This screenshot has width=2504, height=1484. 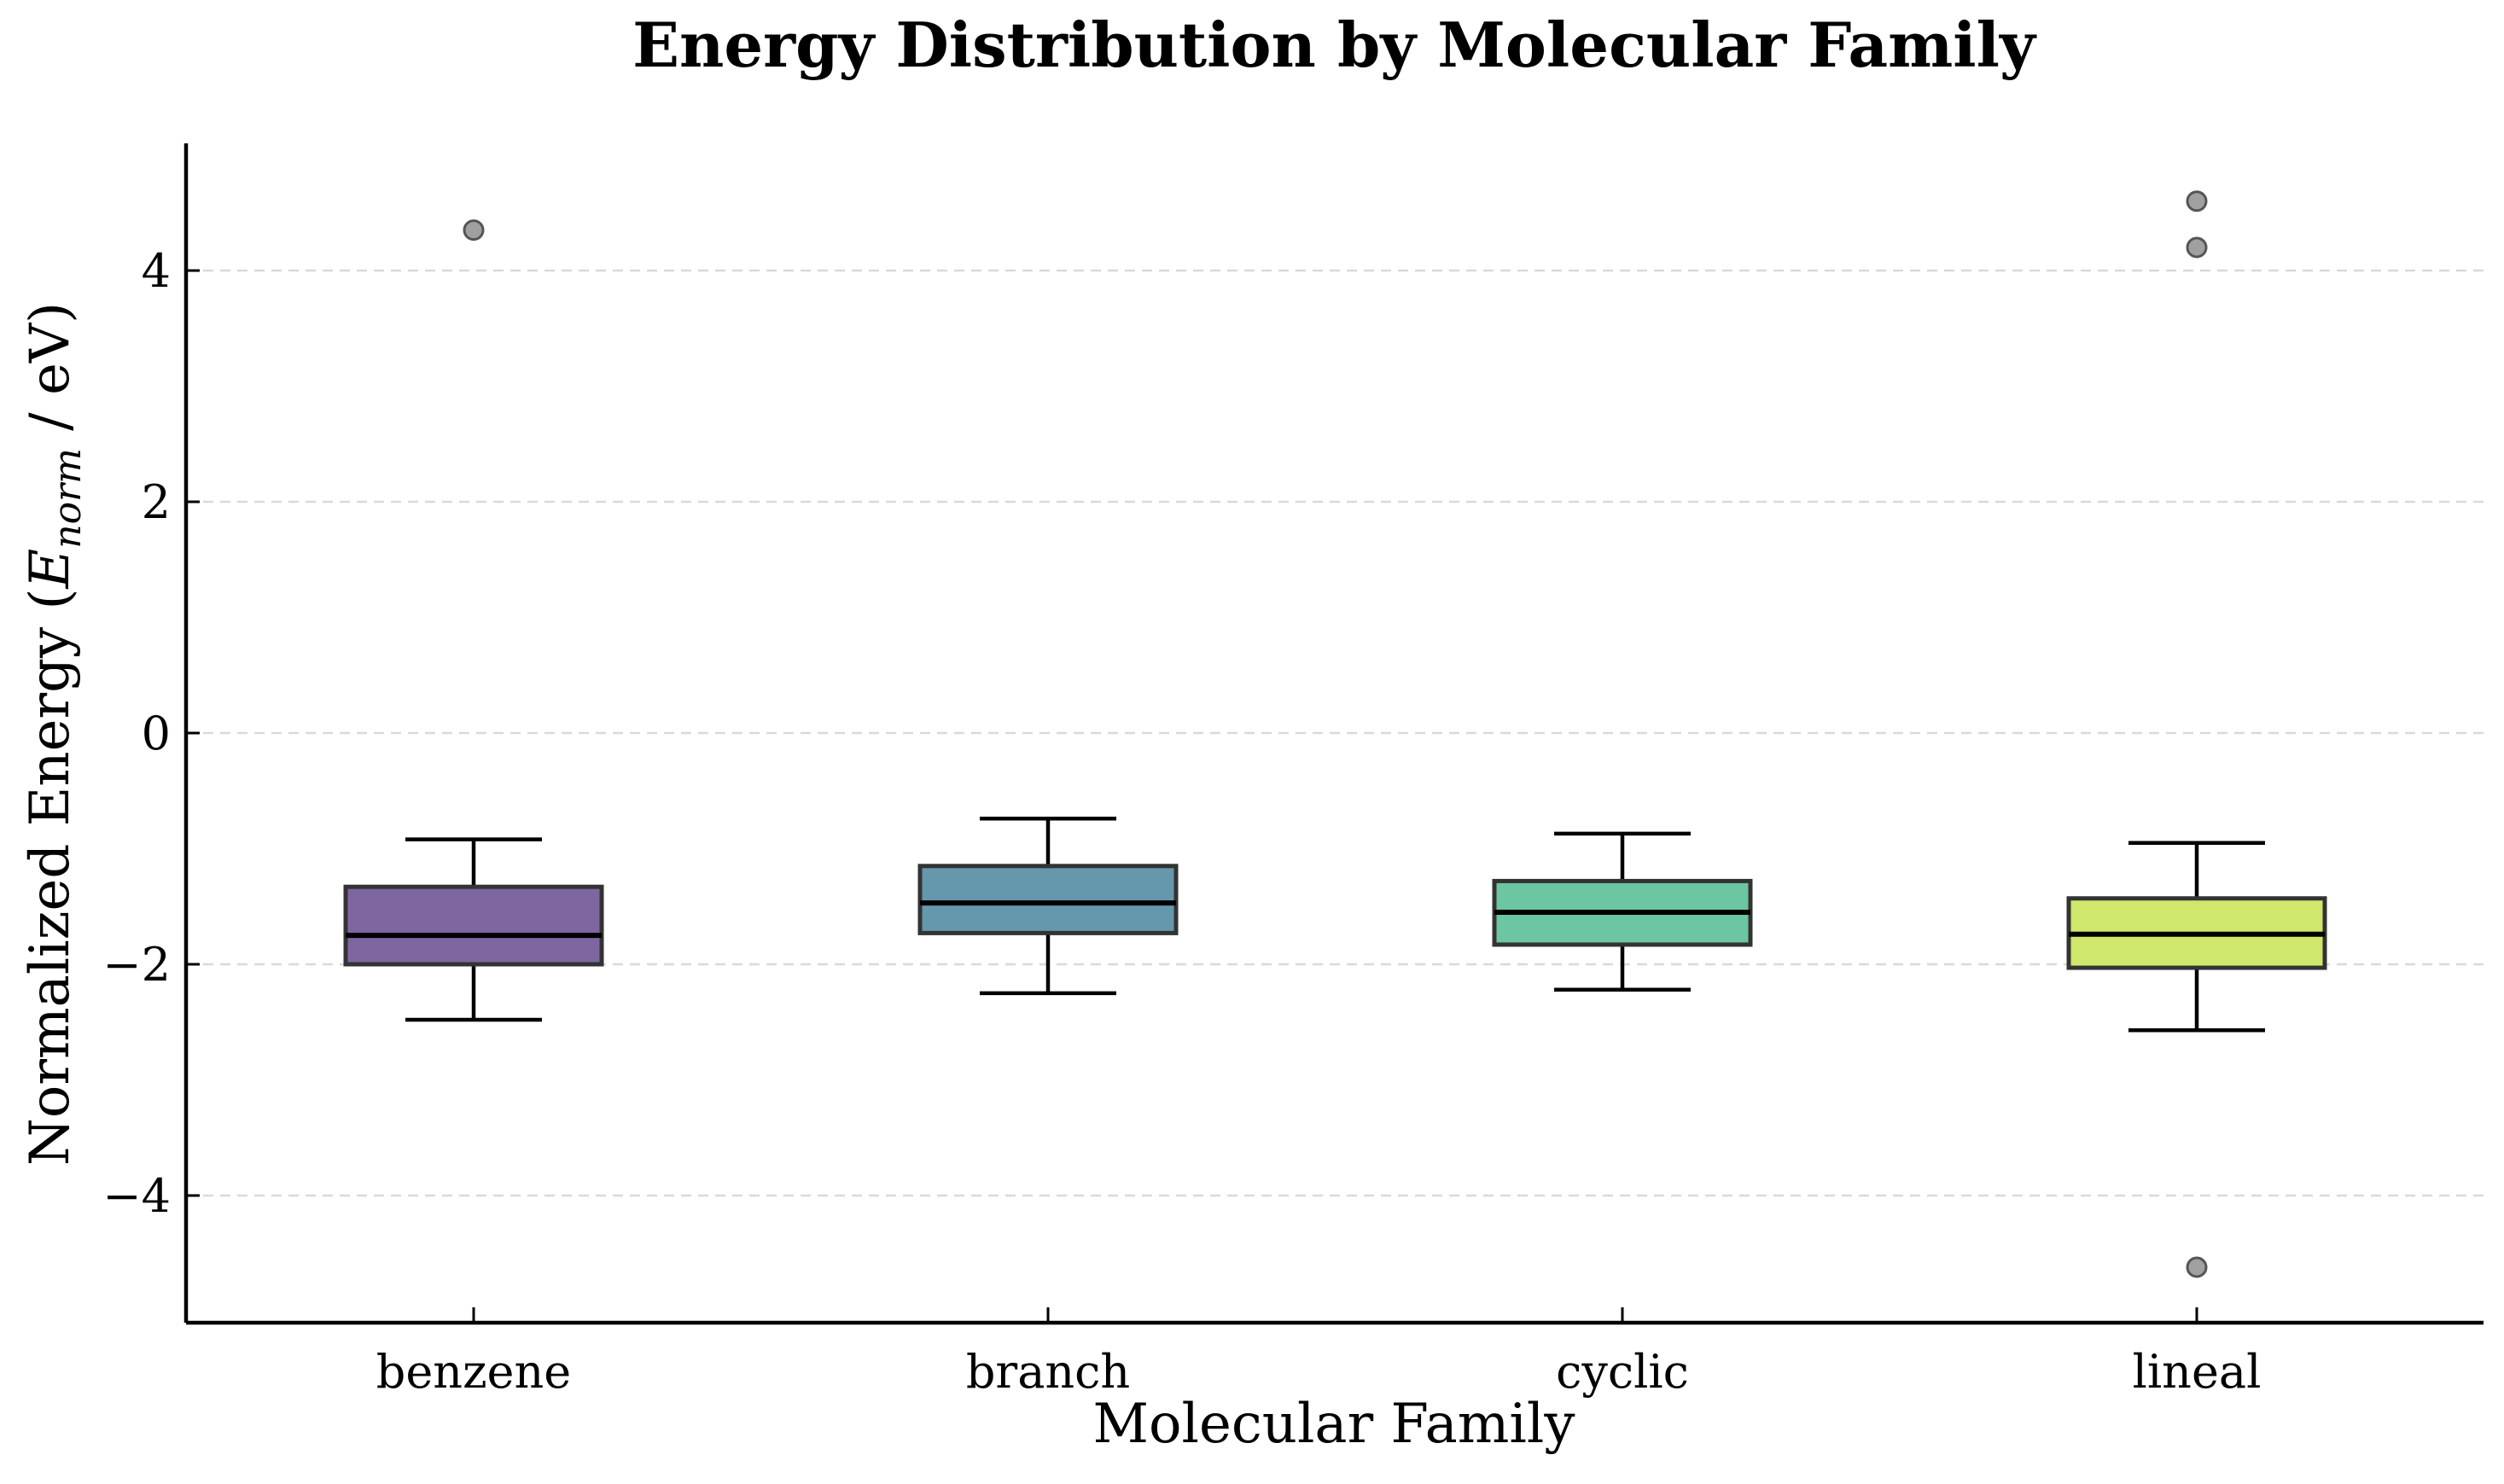 What do you see at coordinates (1333, 1424) in the screenshot?
I see `x-axis-label: Molecular Family` at bounding box center [1333, 1424].